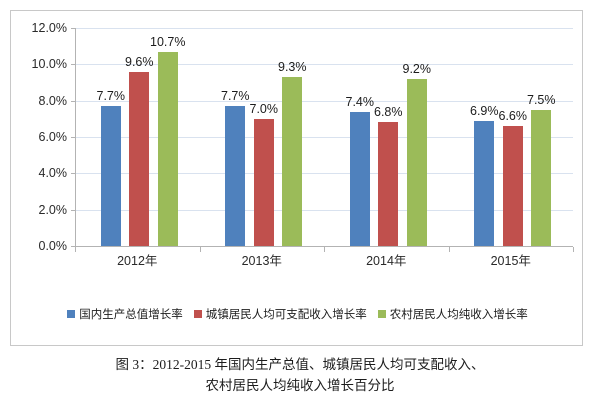 Image resolution: width=600 pixels, height=410 pixels. I want to click on y-axis-labels: 0.0% 2.0% 4.0% 6.0% 8.0% 10.0% 12.0%, so click(43, 137).